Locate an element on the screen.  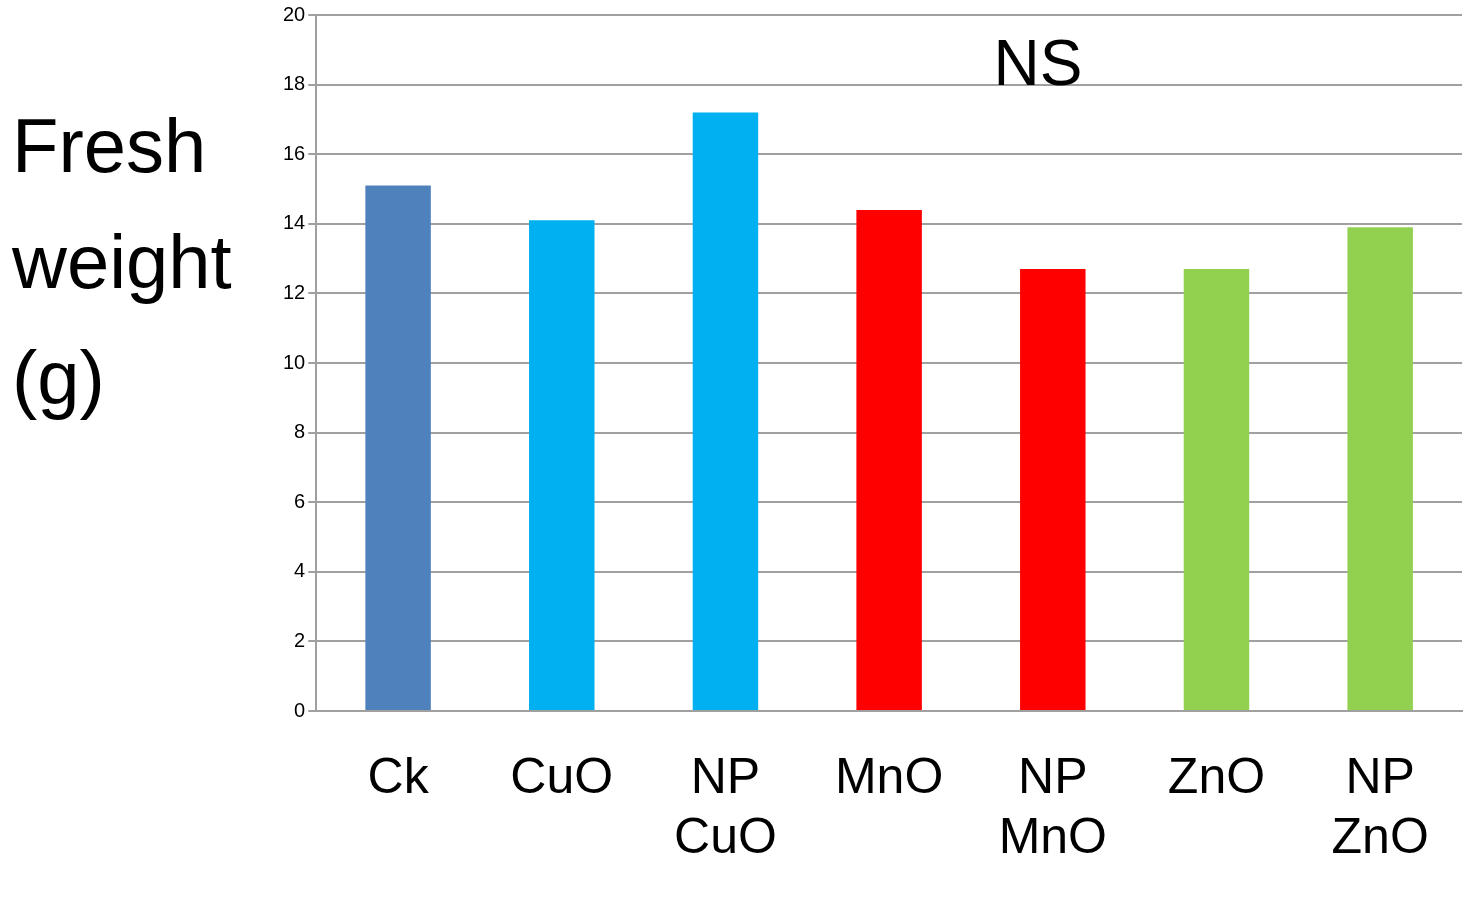
y-tick-label: 16 is located at coordinates (294, 152).